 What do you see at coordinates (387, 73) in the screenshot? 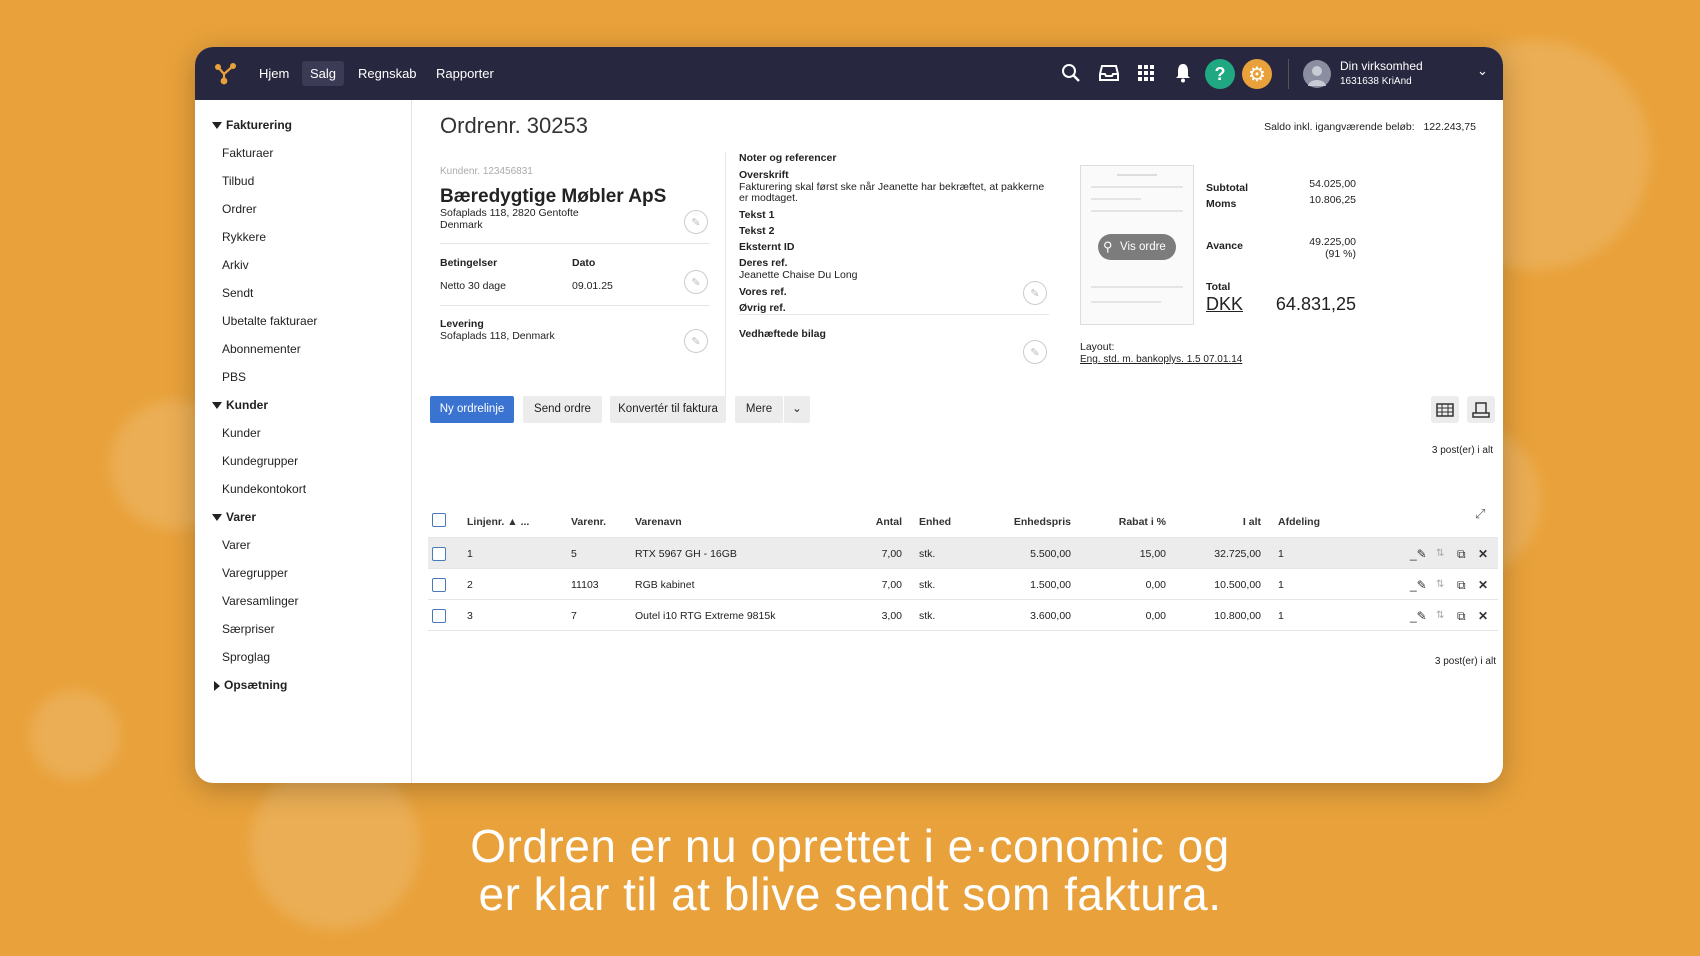
I see `nav-regnskab: Regnskab` at bounding box center [387, 73].